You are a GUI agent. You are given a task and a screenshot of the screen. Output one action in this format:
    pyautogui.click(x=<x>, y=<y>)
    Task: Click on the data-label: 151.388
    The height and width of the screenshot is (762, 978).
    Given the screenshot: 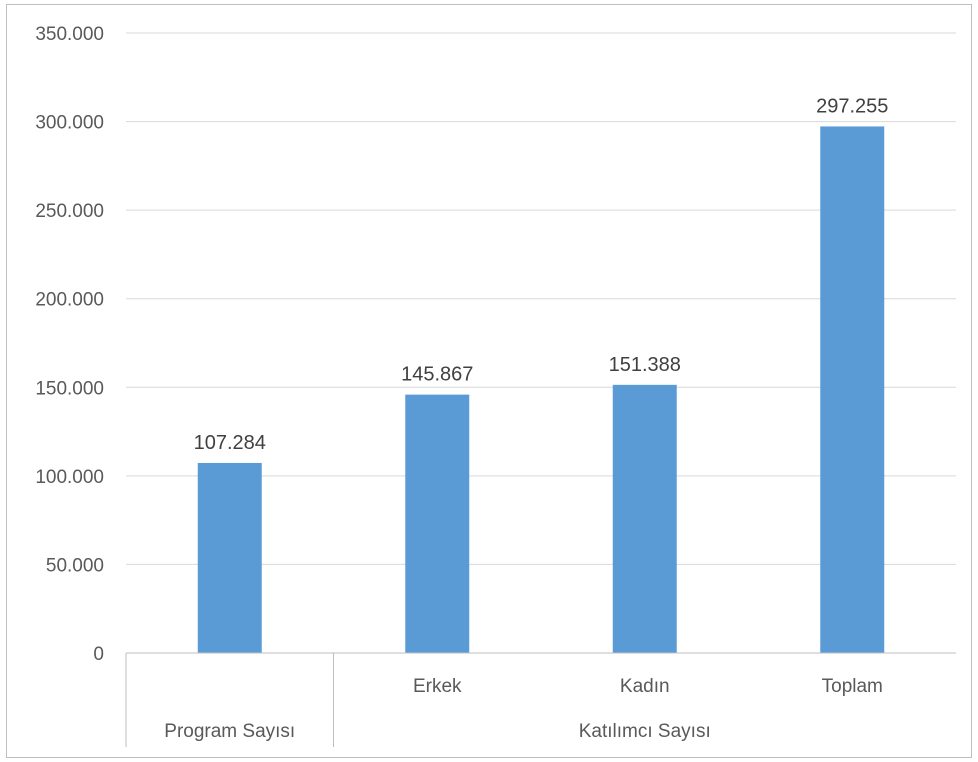 What is the action you would take?
    pyautogui.click(x=645, y=365)
    